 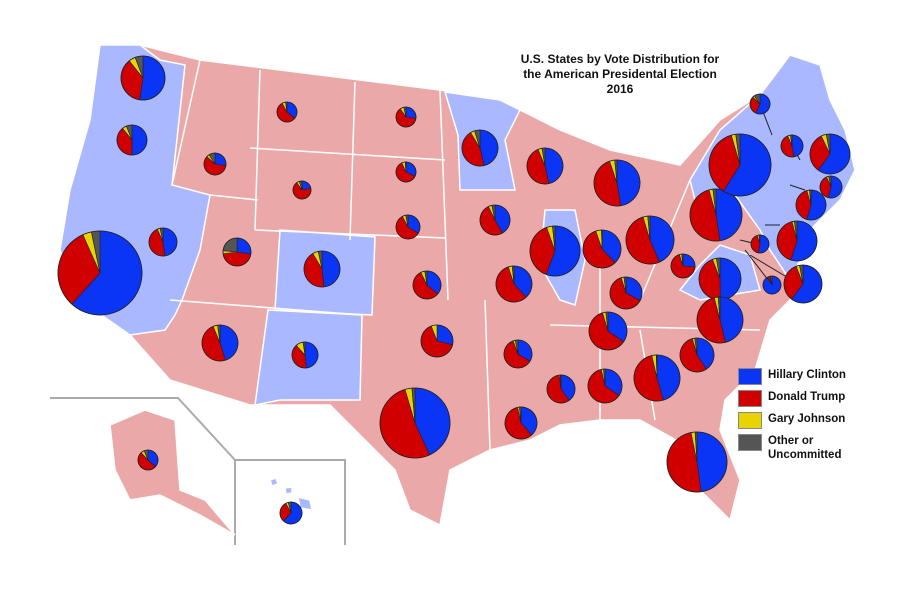 I want to click on pie-ga, so click(x=657, y=378).